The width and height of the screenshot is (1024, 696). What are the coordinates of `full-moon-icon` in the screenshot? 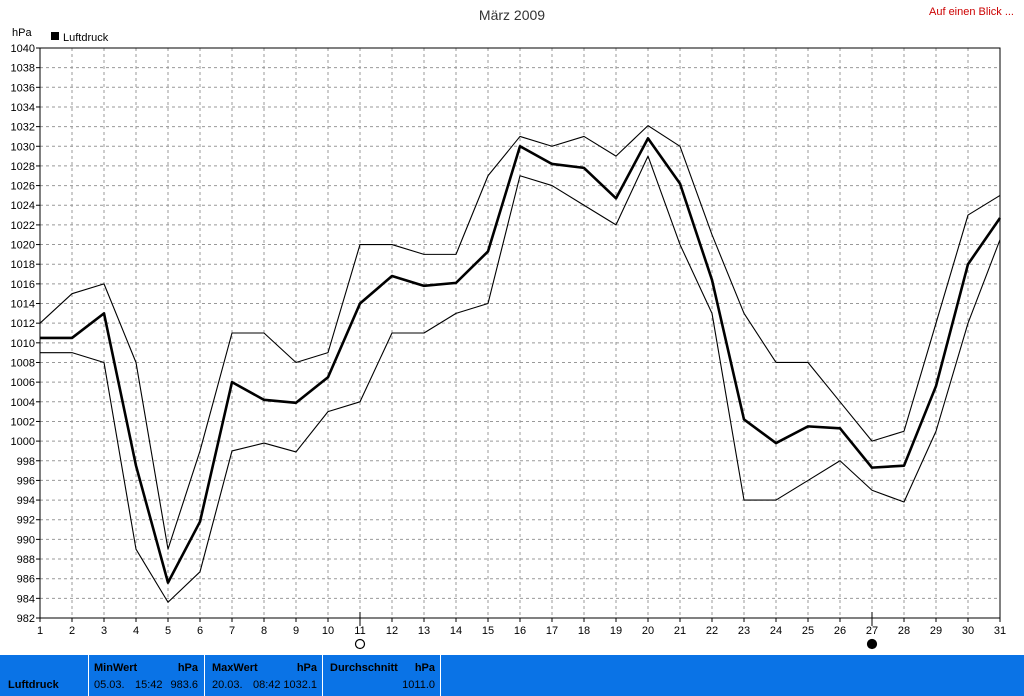 It's located at (360, 644).